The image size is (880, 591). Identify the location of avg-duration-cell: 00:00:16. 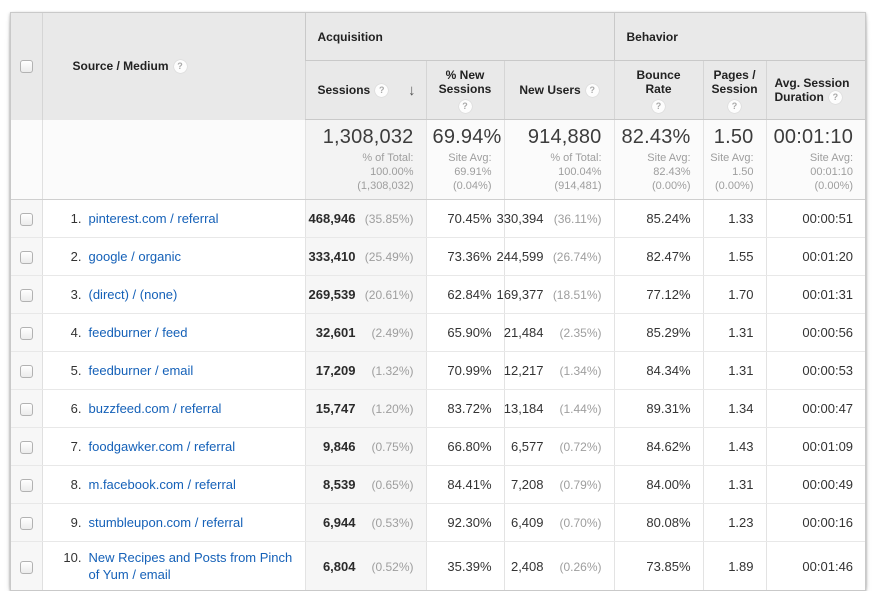
(815, 522).